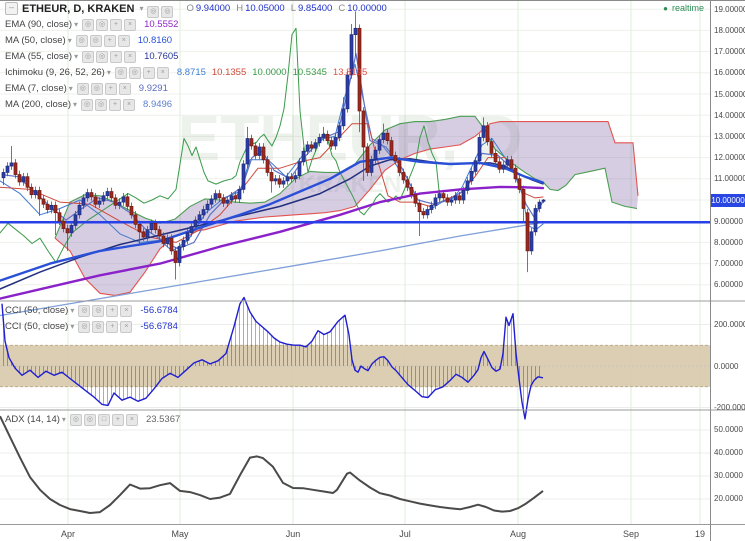 The width and height of the screenshot is (745, 541). I want to click on ohlc-letter: H, so click(240, 8).